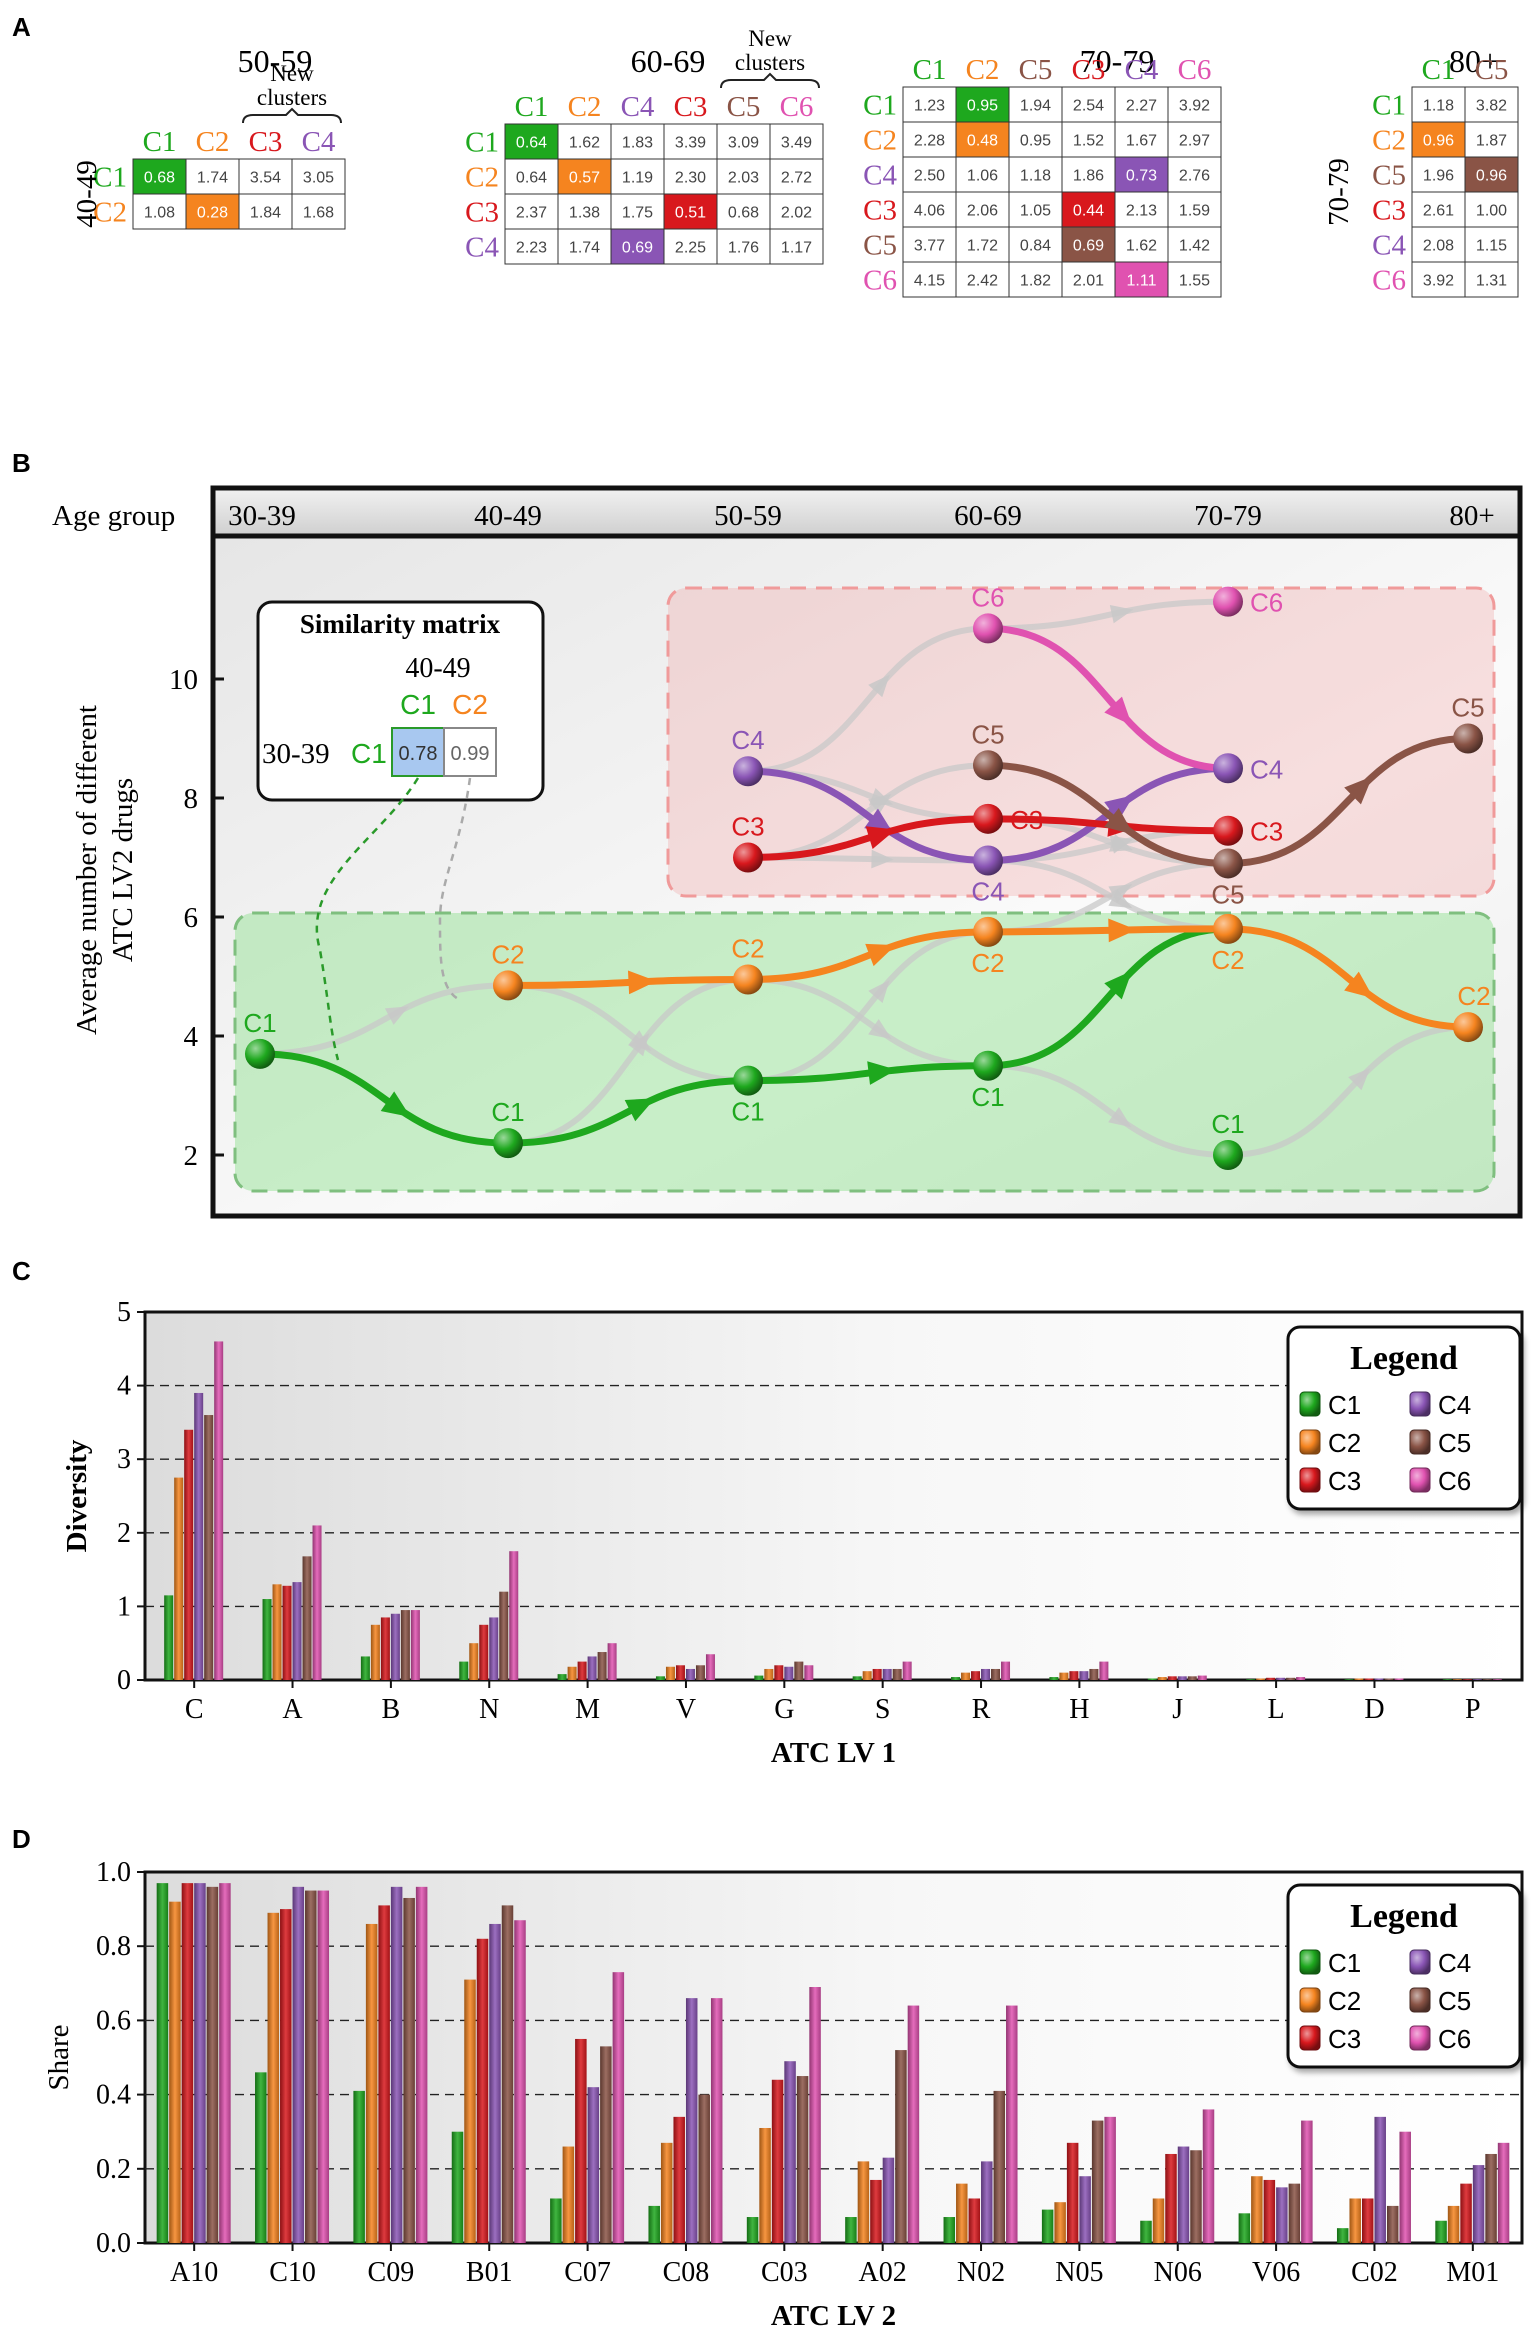  Describe the element at coordinates (1276, 1709) in the screenshot. I see `x-tick-label: L` at that location.